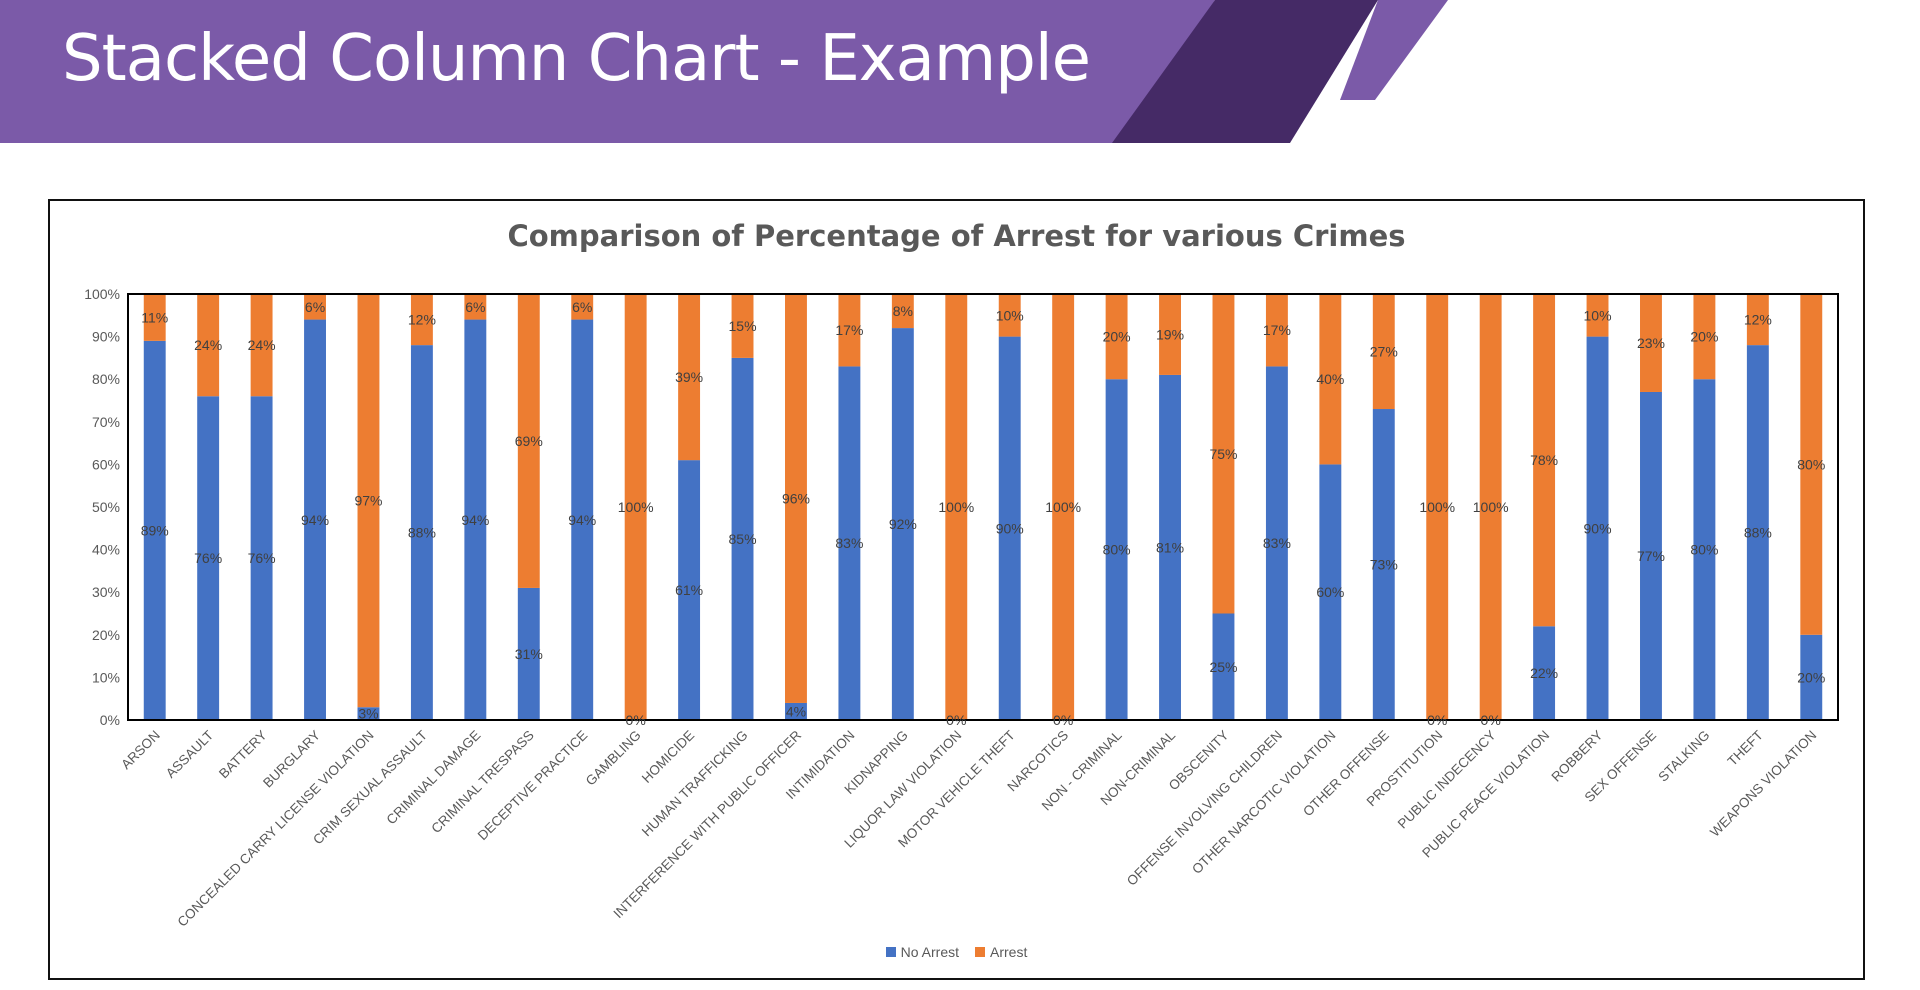  What do you see at coordinates (482, 782) in the screenshot?
I see `x-tick-label: CRIMINAL TRESPASS` at bounding box center [482, 782].